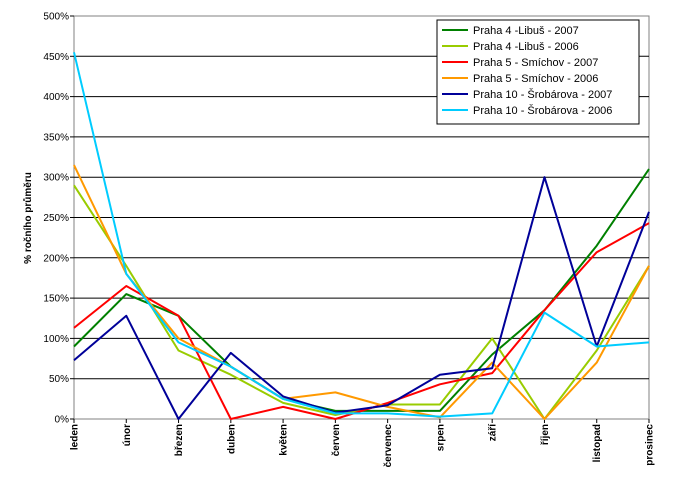  Describe the element at coordinates (127, 435) in the screenshot. I see `x-tick-label: únor` at that location.